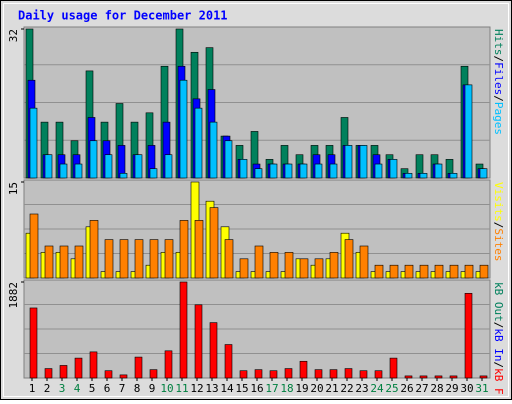 The width and height of the screenshot is (512, 404). What do you see at coordinates (498, 42) in the screenshot?
I see `legend-entry: Hits` at bounding box center [498, 42].